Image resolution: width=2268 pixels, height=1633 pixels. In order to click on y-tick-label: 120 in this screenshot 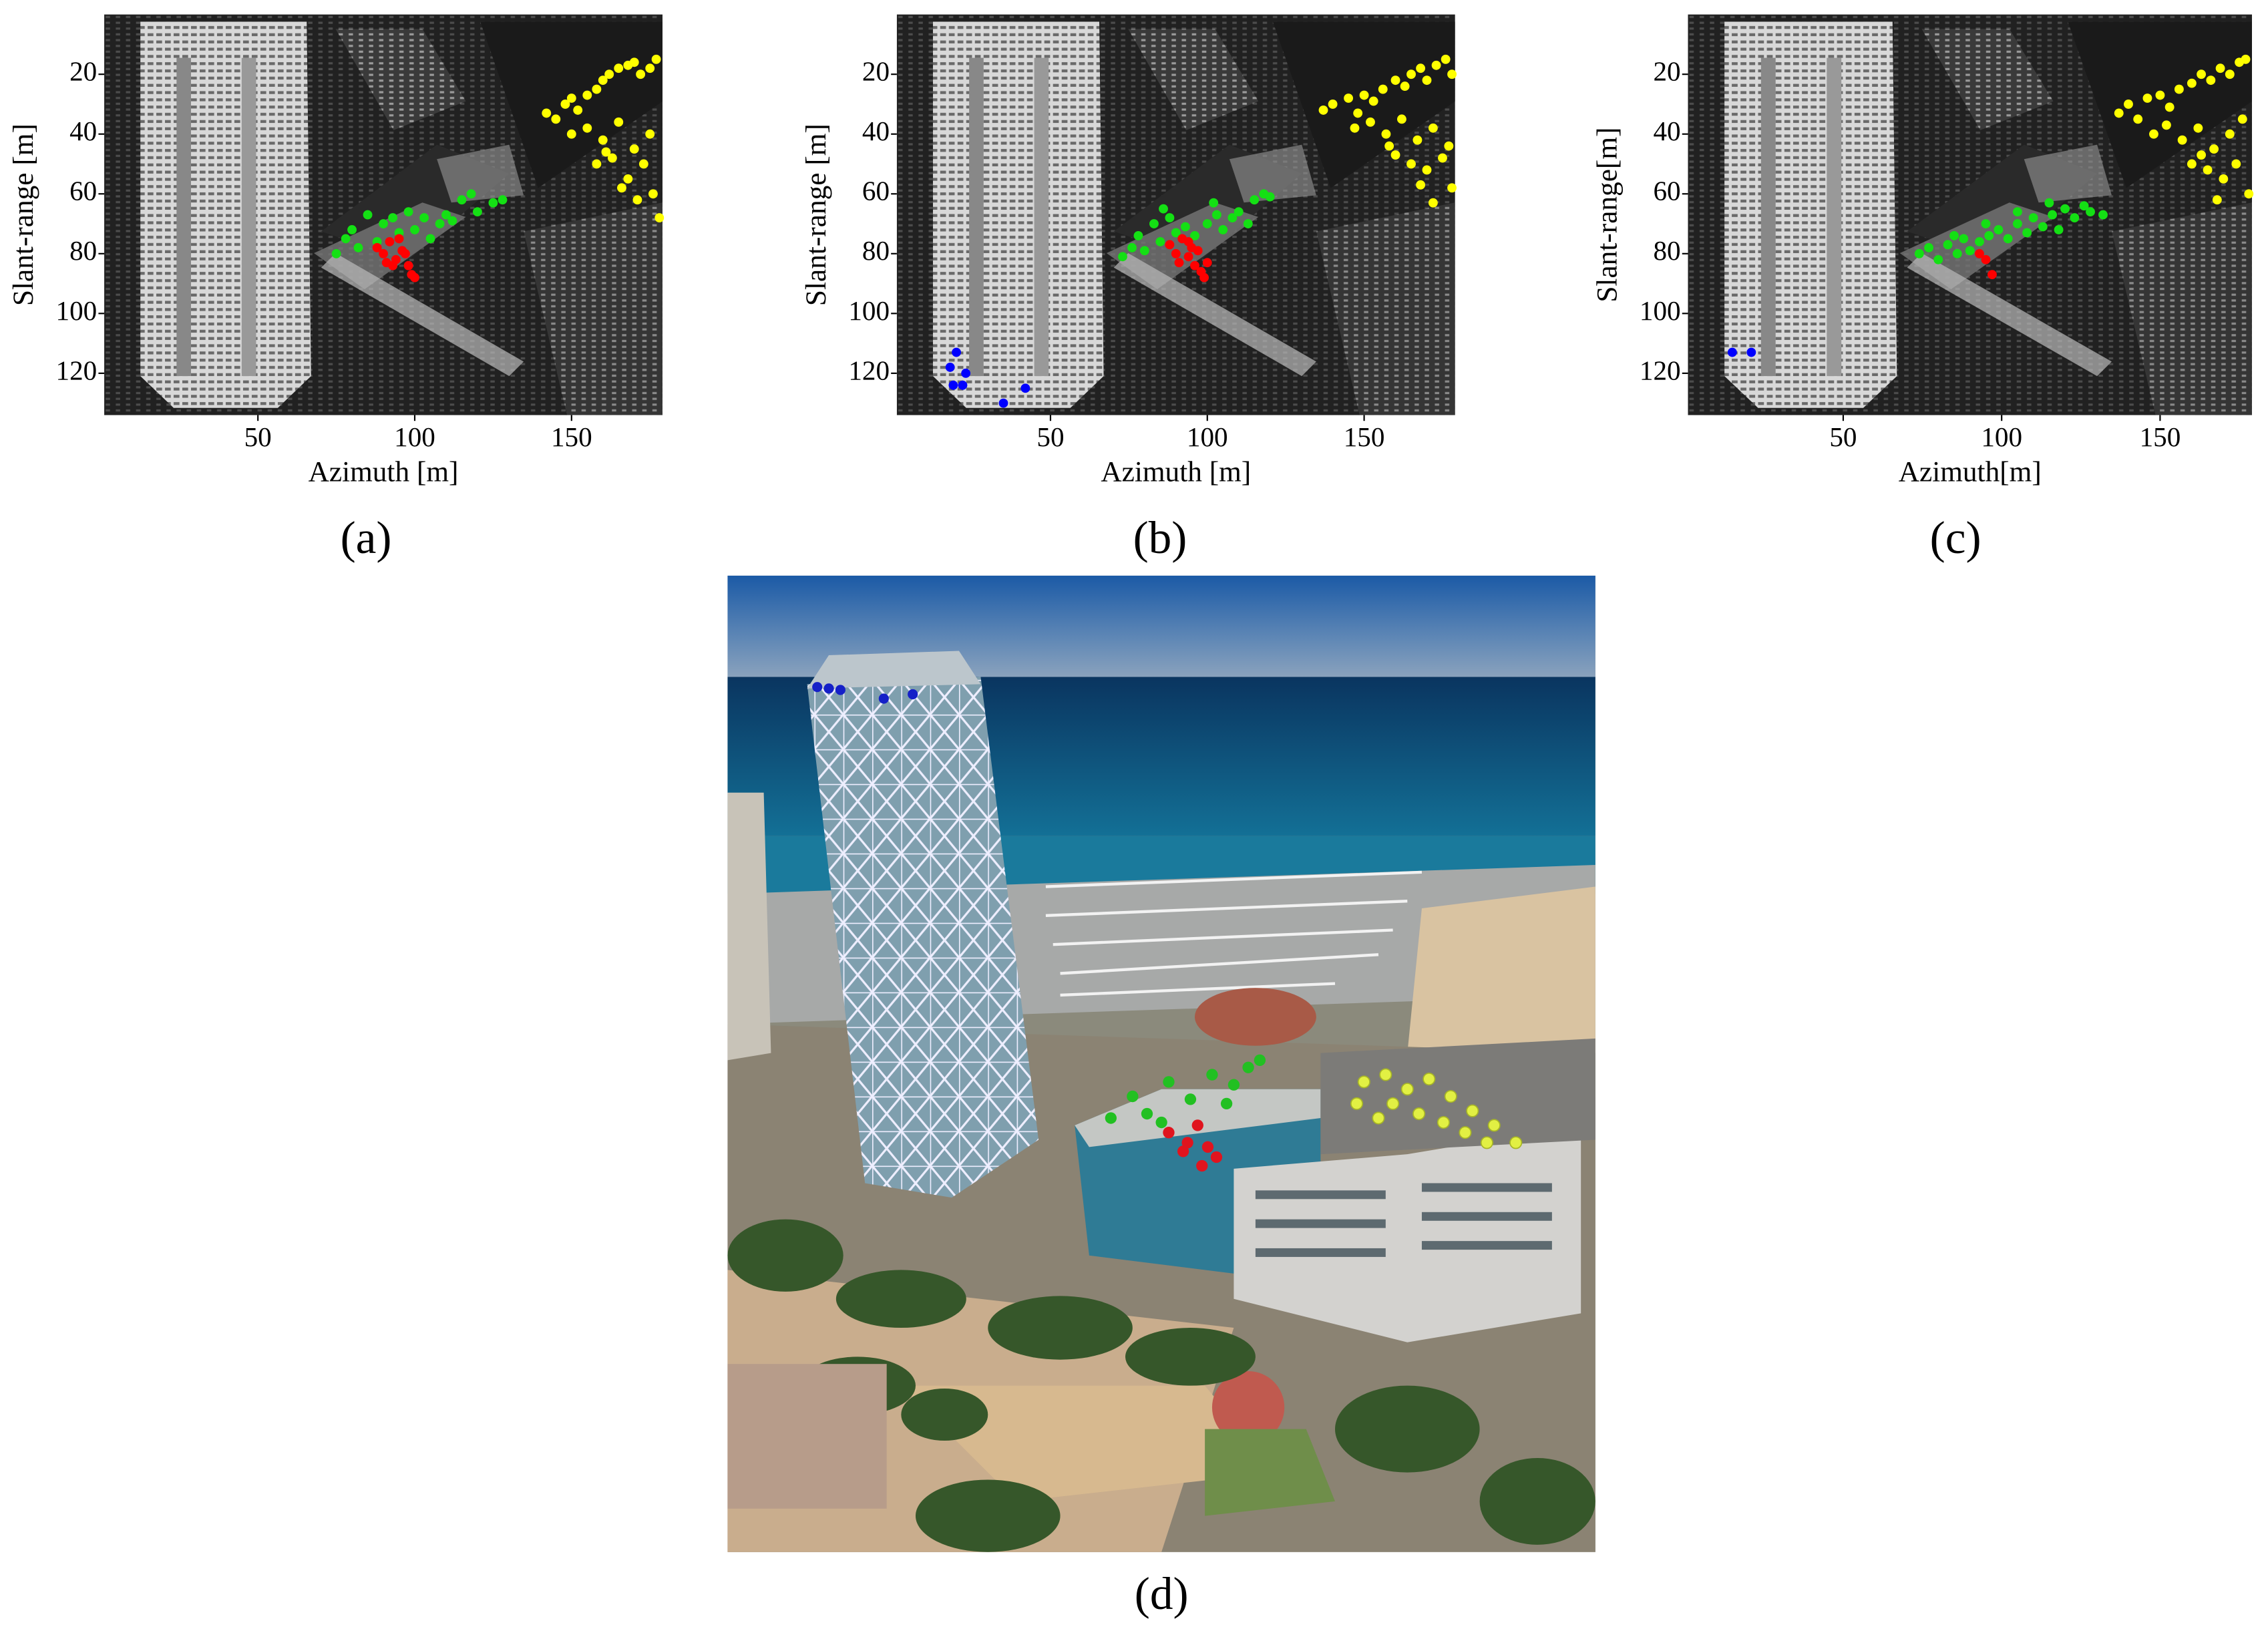, I will do `click(77, 370)`.